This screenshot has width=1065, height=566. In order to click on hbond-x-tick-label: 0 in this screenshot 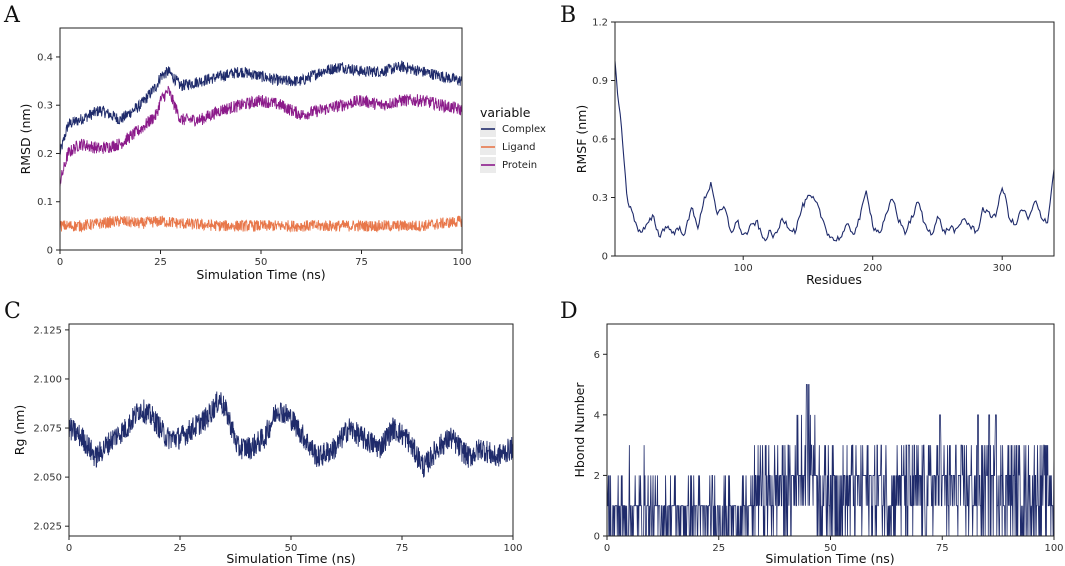, I will do `click(607, 548)`.